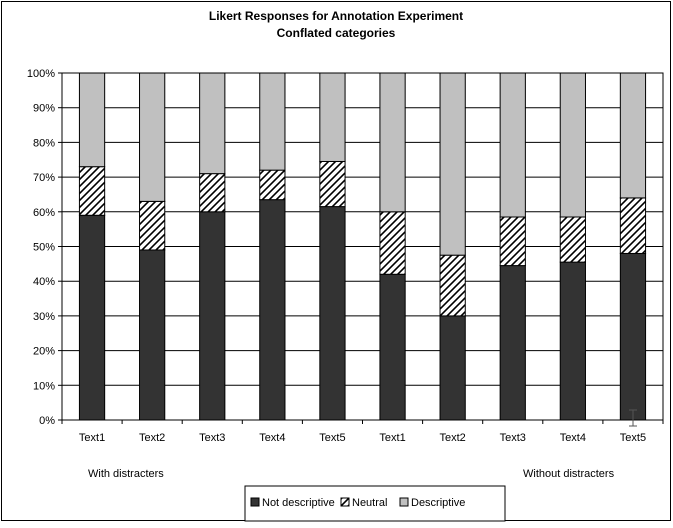 The width and height of the screenshot is (673, 528). I want to click on y-tick-label: 80%, so click(44, 143).